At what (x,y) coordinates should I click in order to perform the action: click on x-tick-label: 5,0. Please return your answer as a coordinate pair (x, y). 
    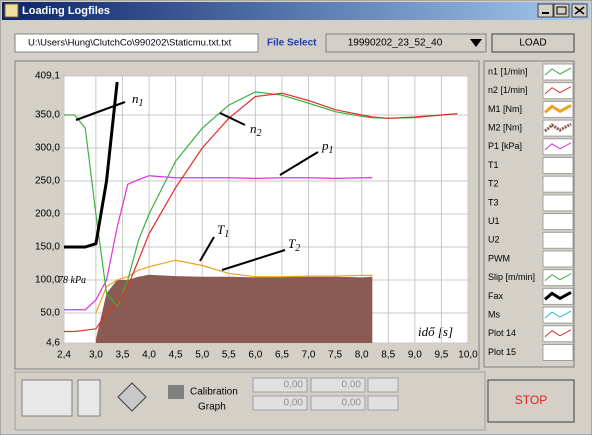
    Looking at the image, I should click on (202, 355).